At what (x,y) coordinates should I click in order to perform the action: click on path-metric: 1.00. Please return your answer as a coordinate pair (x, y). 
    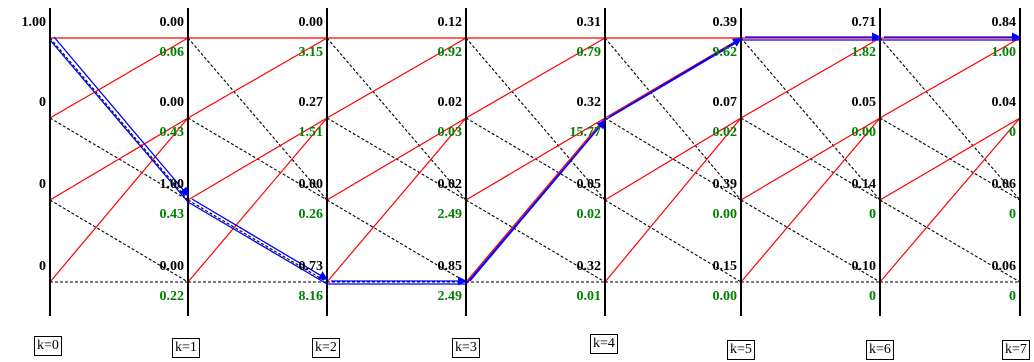
    Looking at the image, I should click on (172, 184).